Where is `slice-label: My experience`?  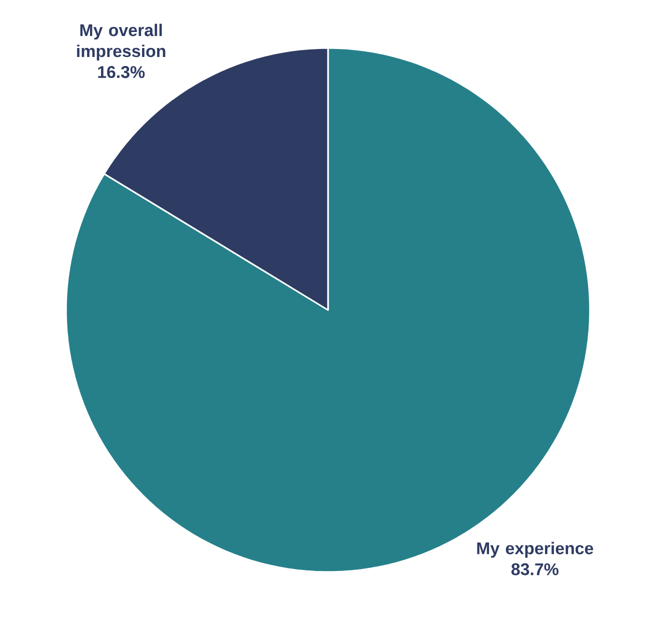
slice-label: My experience is located at coordinates (535, 550).